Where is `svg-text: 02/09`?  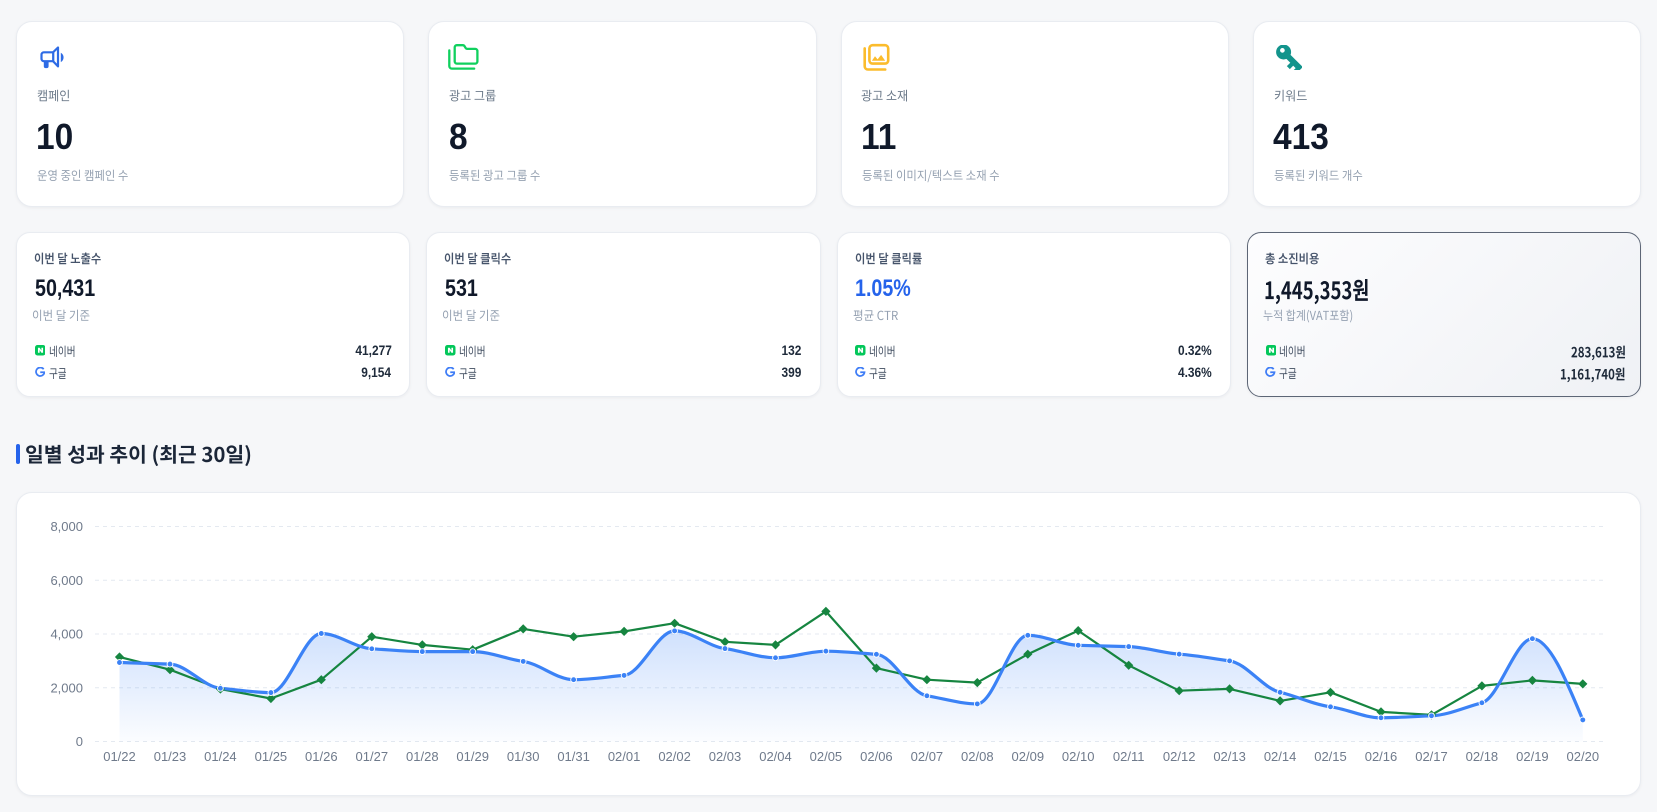 svg-text: 02/09 is located at coordinates (1028, 756).